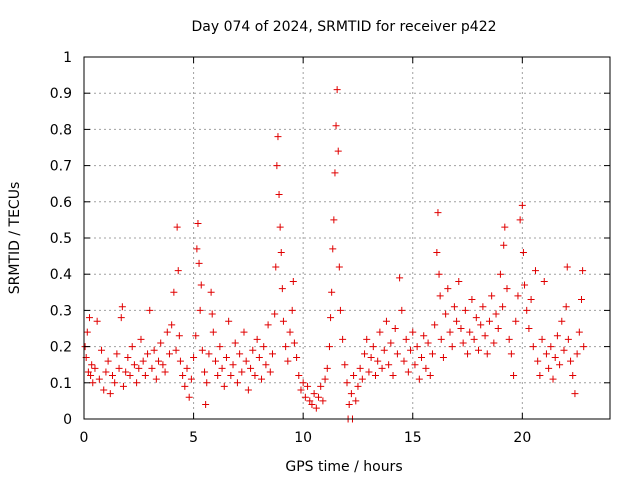 The image size is (640, 480). What do you see at coordinates (61, 275) in the screenshot?
I see `y-tick-label: 0.4` at bounding box center [61, 275].